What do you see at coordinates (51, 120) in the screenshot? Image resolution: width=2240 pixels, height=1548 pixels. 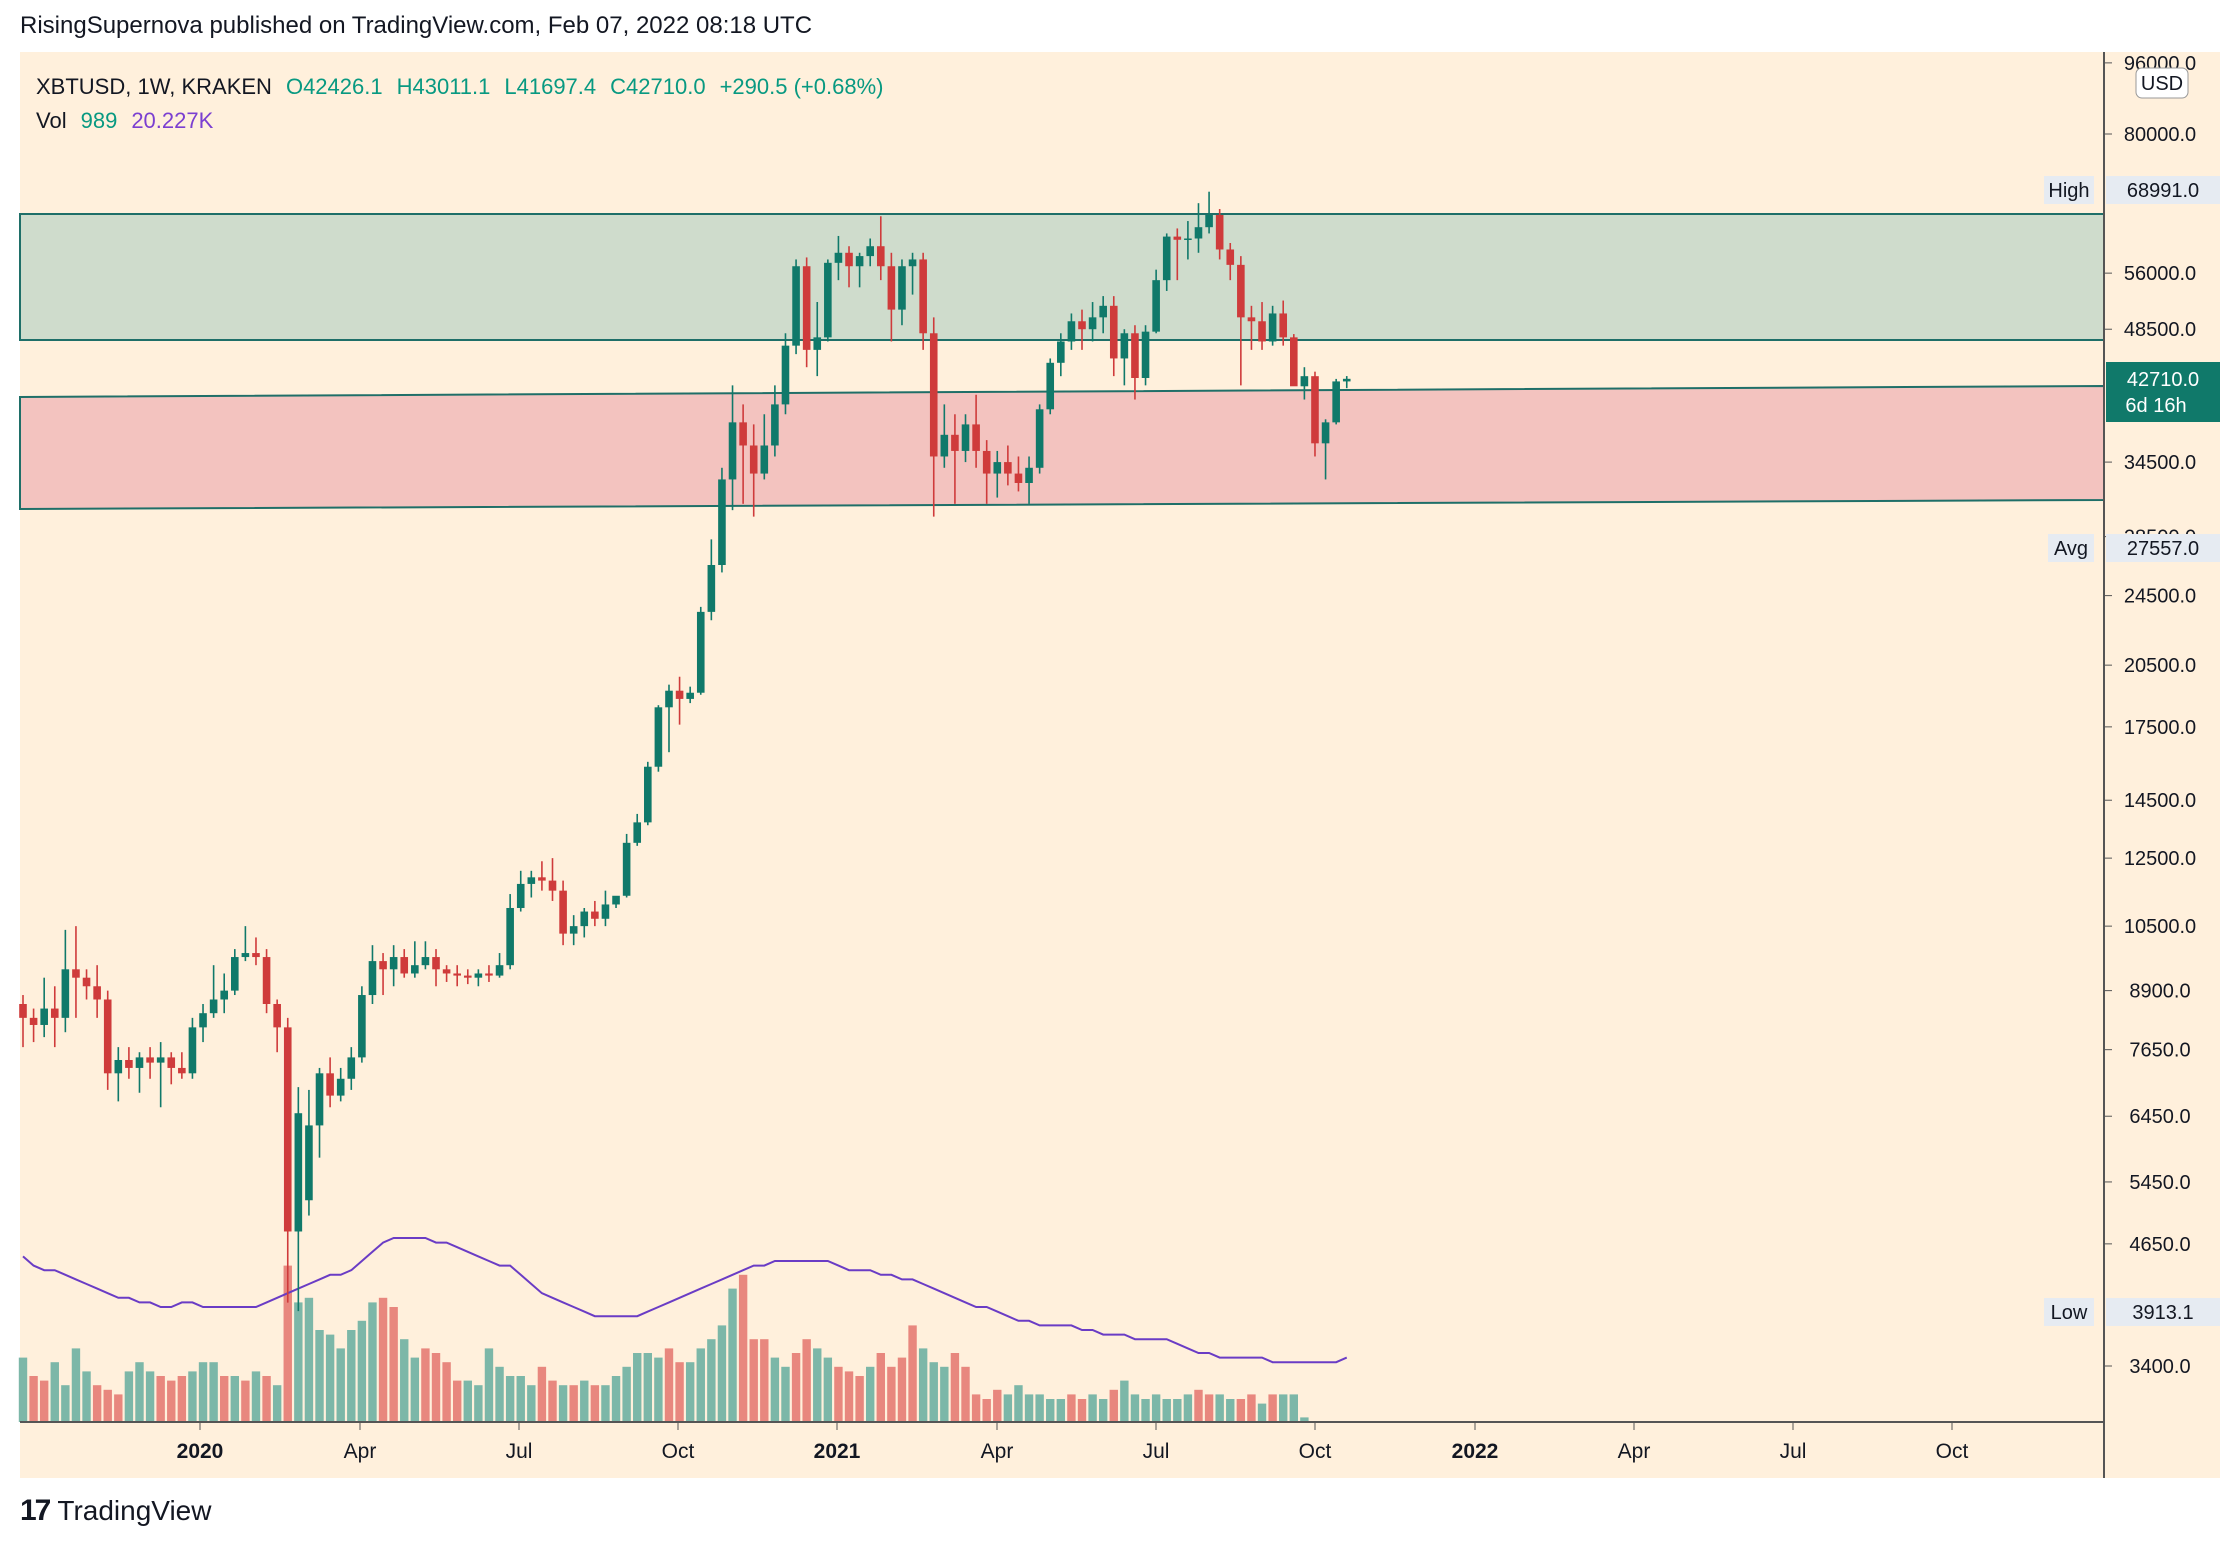 I see `vol-label: Vol` at bounding box center [51, 120].